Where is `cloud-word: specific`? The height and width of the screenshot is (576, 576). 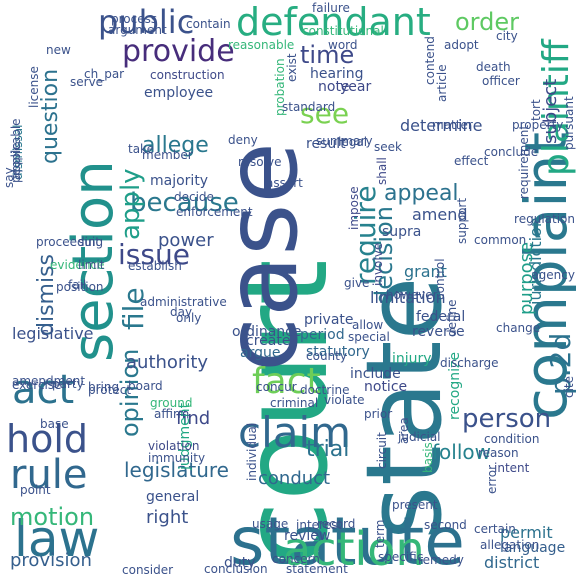 cloud-word: specific is located at coordinates (401, 557).